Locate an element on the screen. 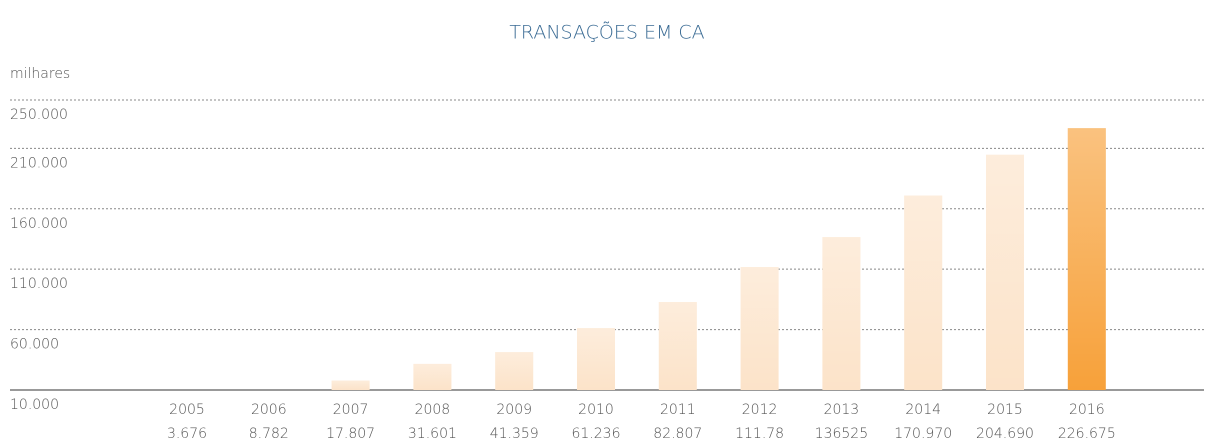  y-tick-label: 160.000 is located at coordinates (39, 224).